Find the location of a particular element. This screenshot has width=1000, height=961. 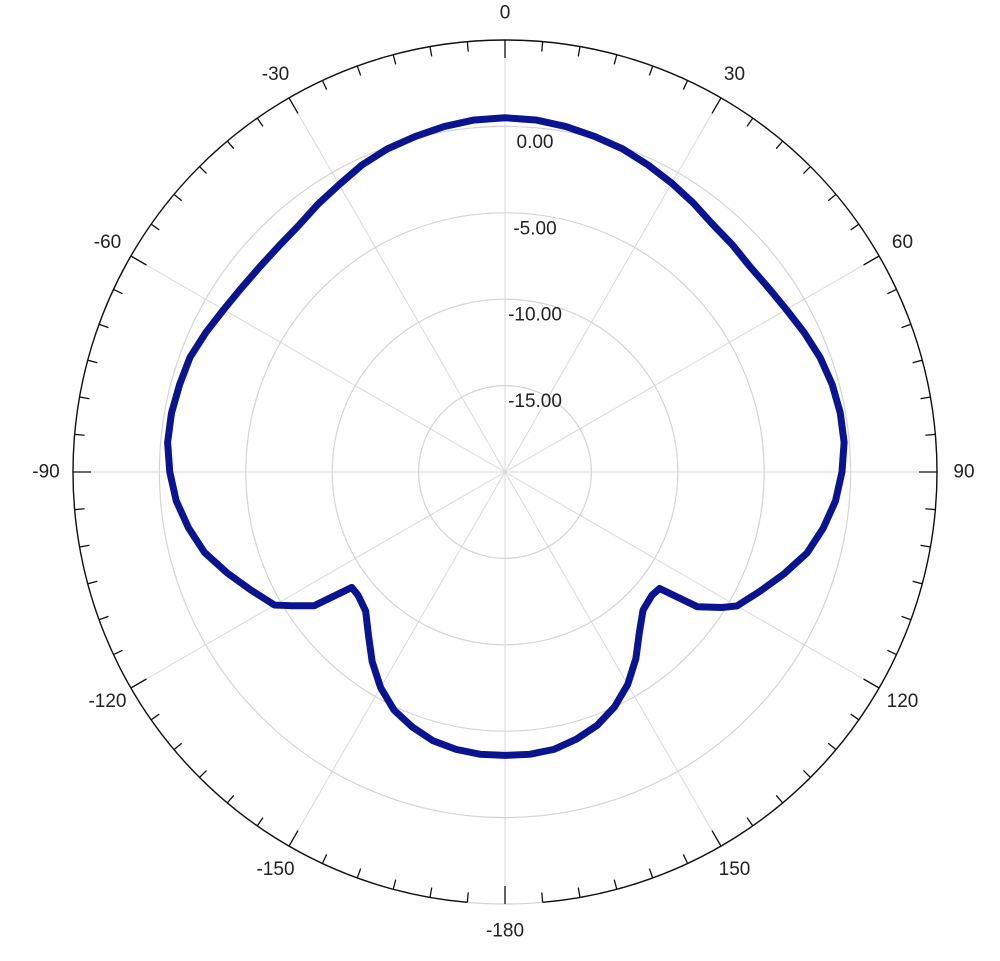

angle-label: -30 is located at coordinates (275, 74).